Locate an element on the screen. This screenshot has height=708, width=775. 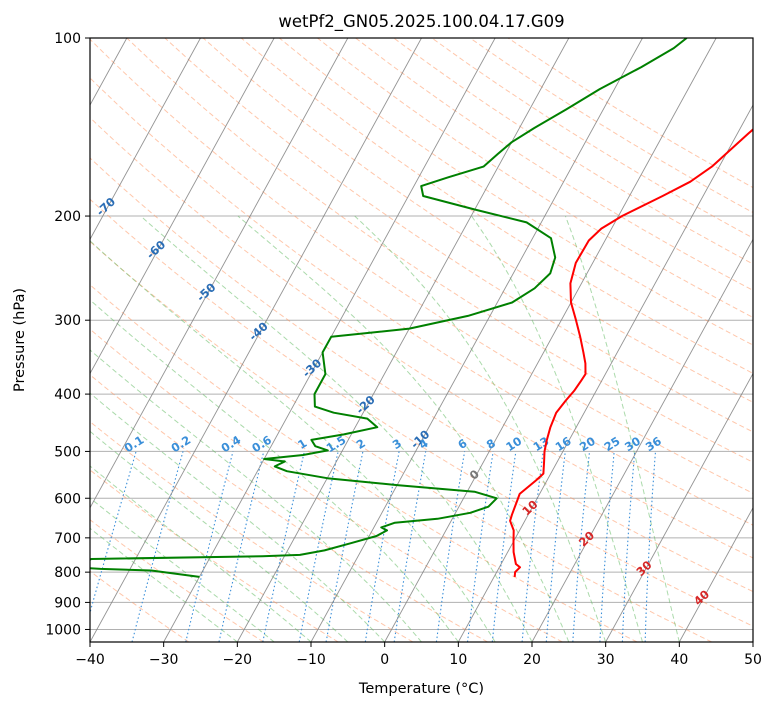
x-tick-label: 0 is located at coordinates (384, 660).